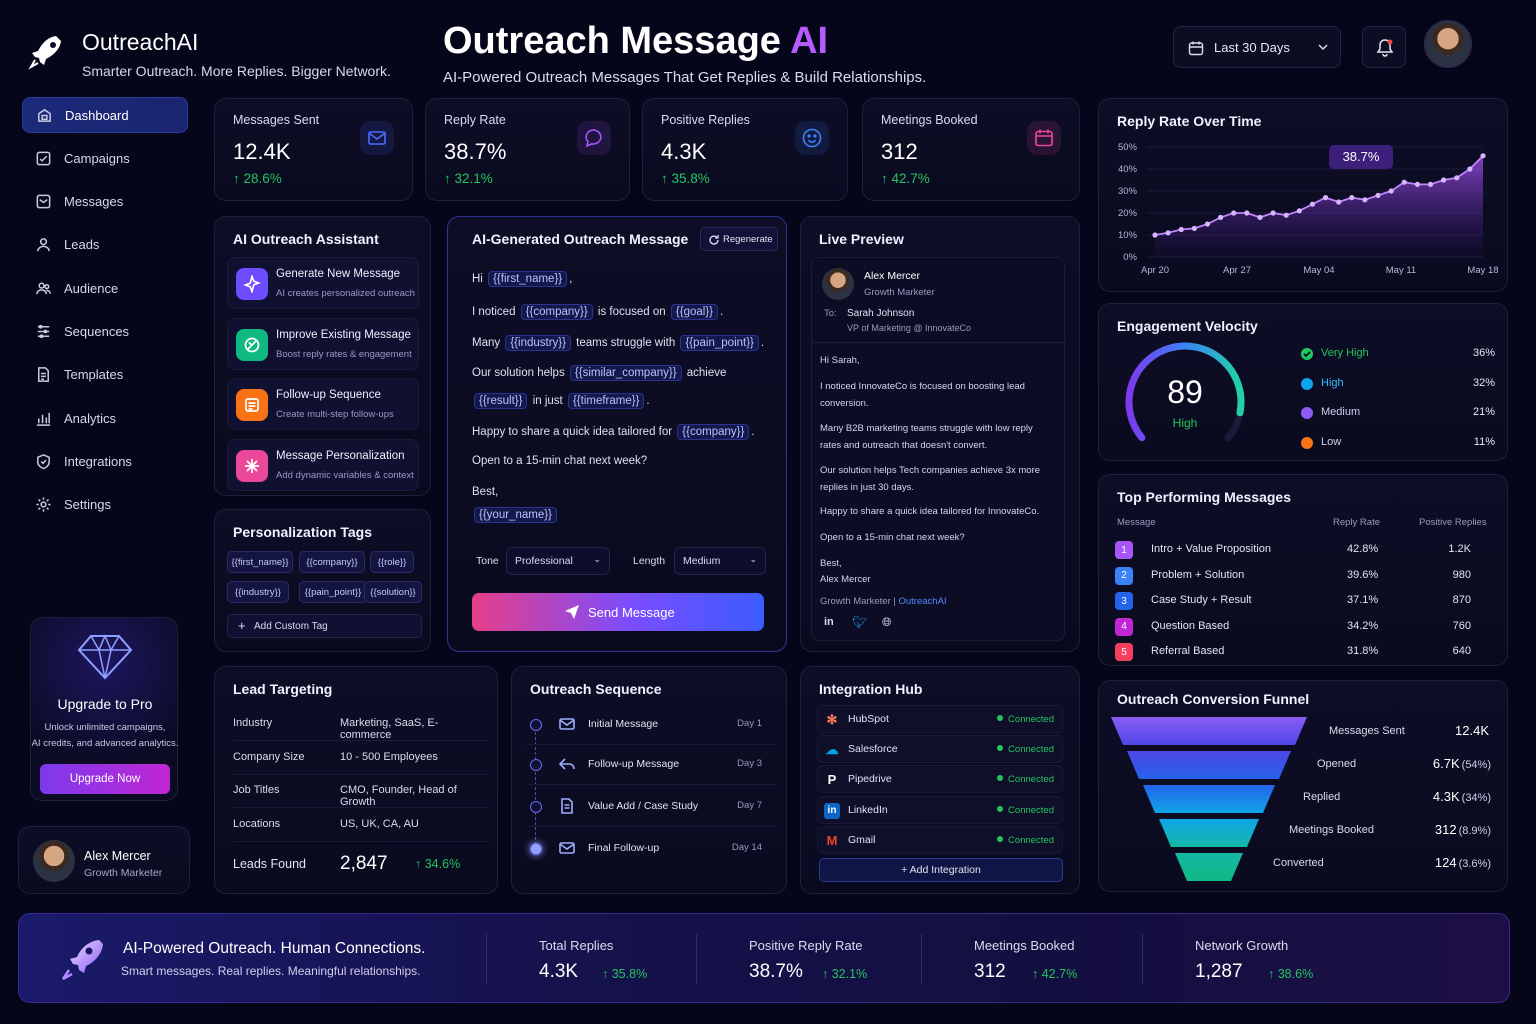 Image resolution: width=1536 pixels, height=1024 pixels. I want to click on integration-salesforce: ☁ Salesforce Connected, so click(940, 749).